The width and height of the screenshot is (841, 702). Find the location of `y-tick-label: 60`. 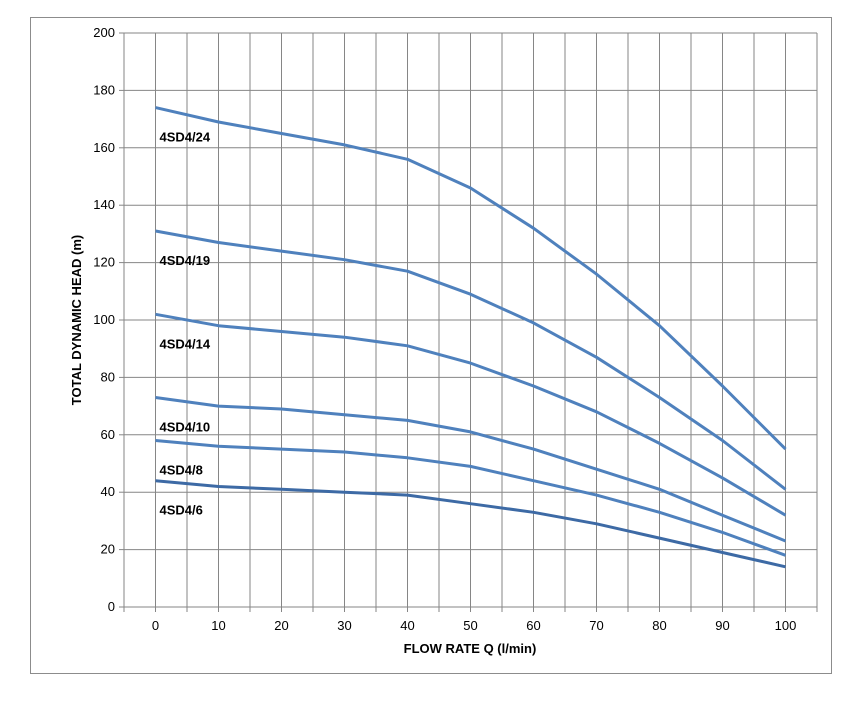

y-tick-label: 60 is located at coordinates (108, 434).